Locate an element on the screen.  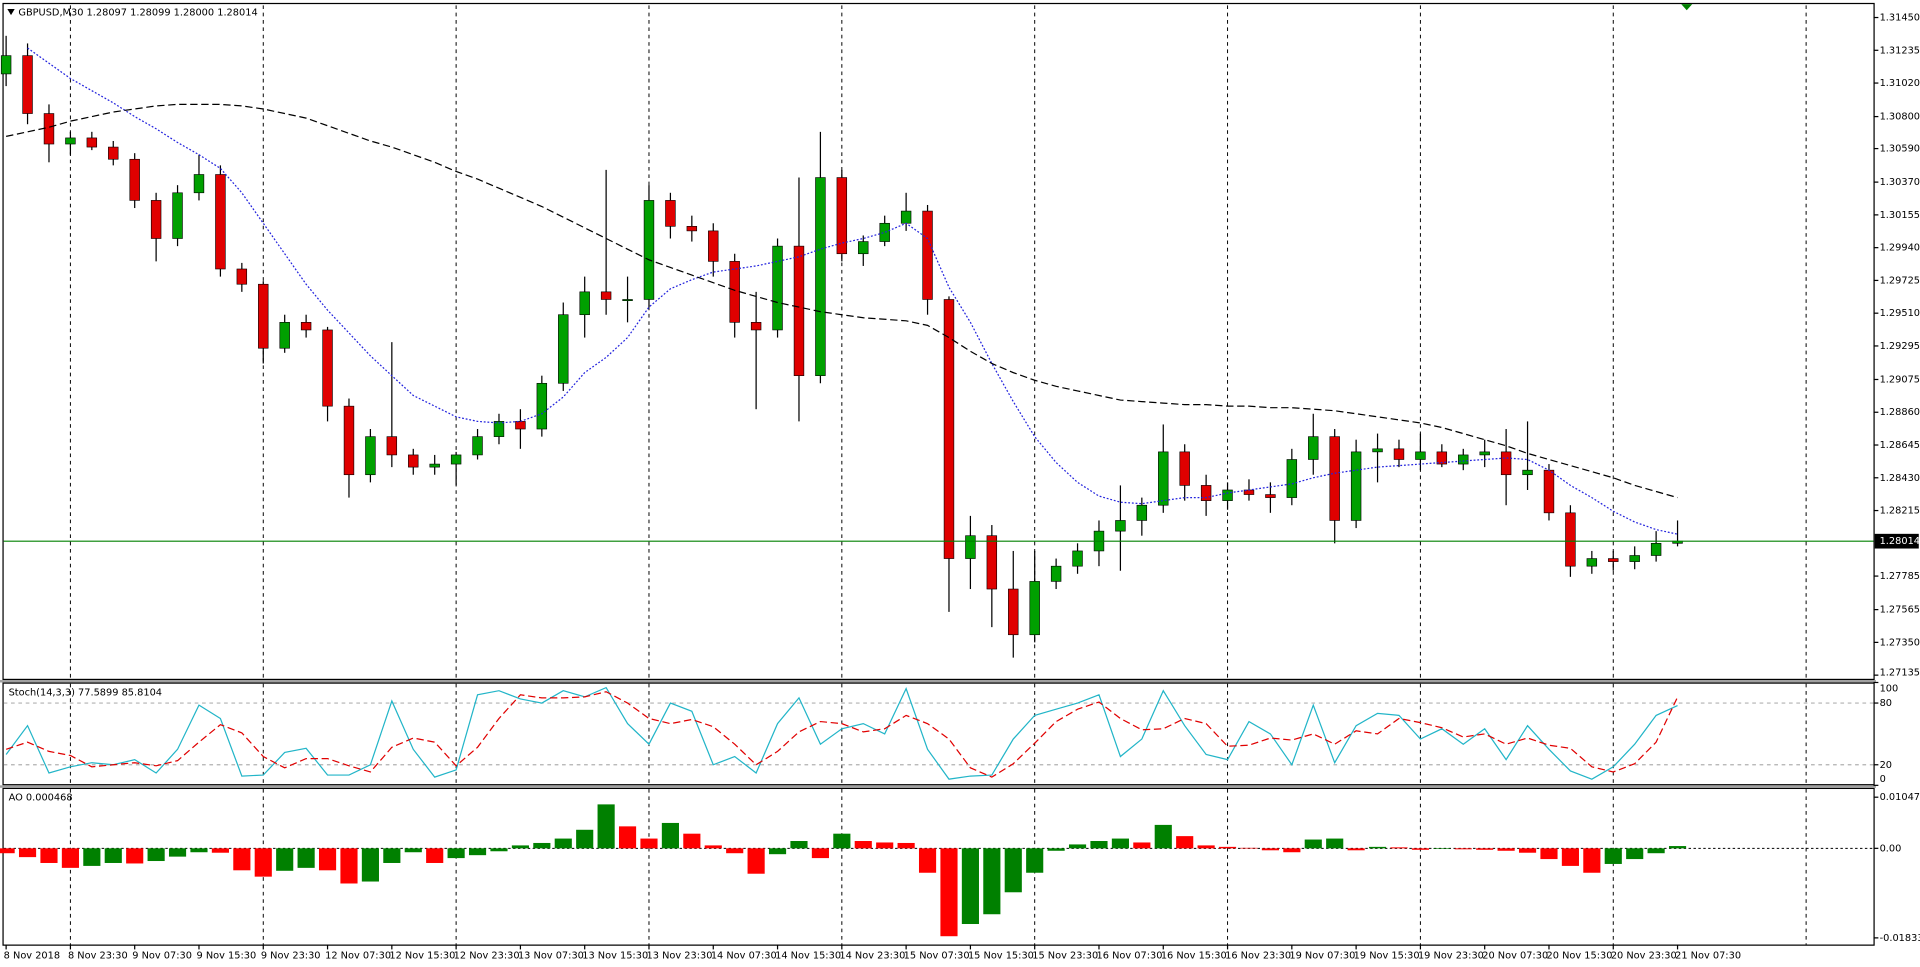
y-tick-label: 1.31020 is located at coordinates (1900, 83).